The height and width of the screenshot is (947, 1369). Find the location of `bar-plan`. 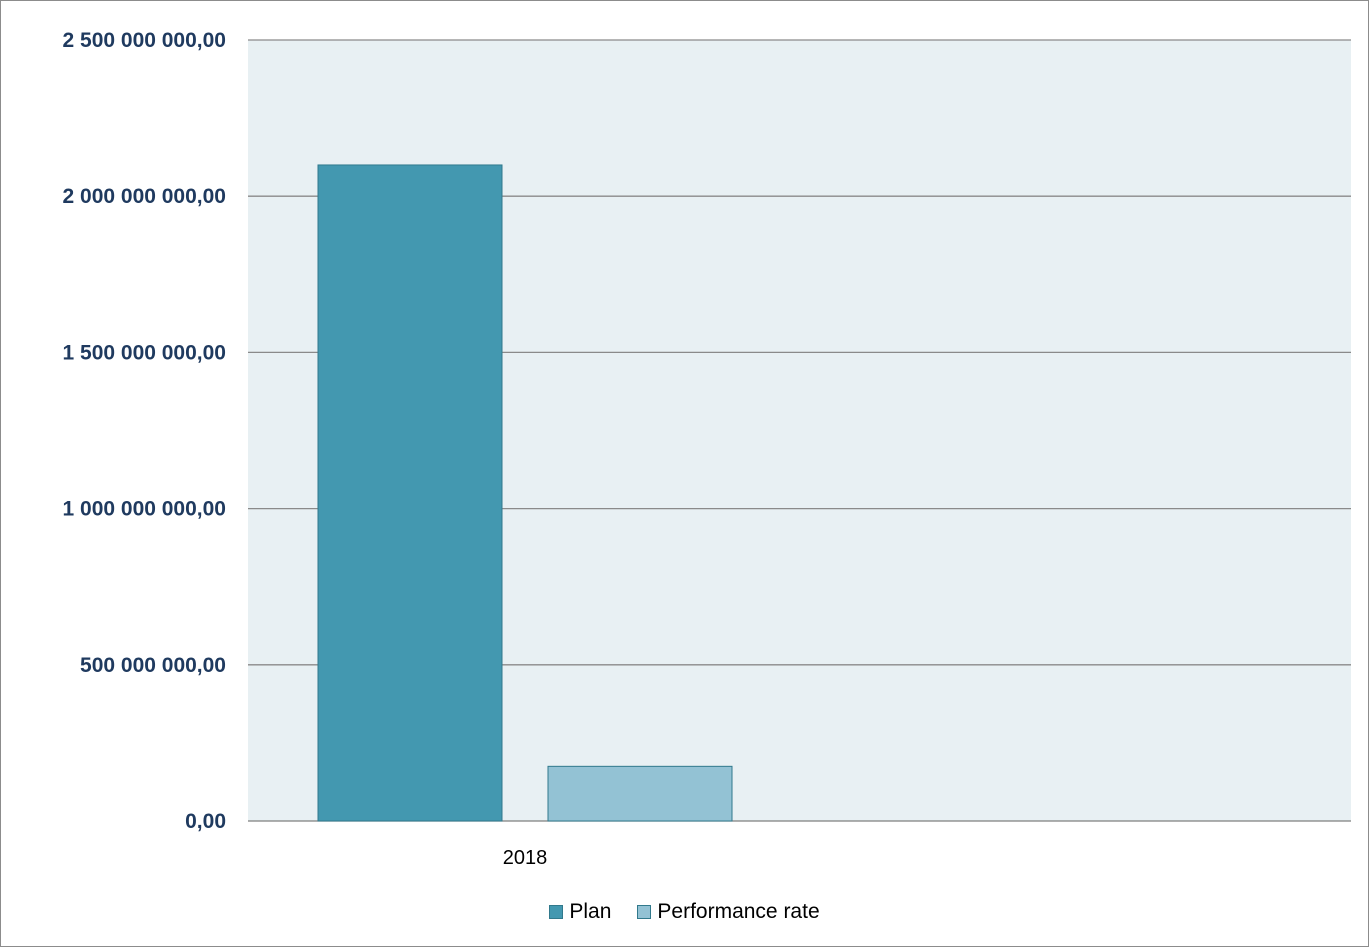

bar-plan is located at coordinates (410, 493).